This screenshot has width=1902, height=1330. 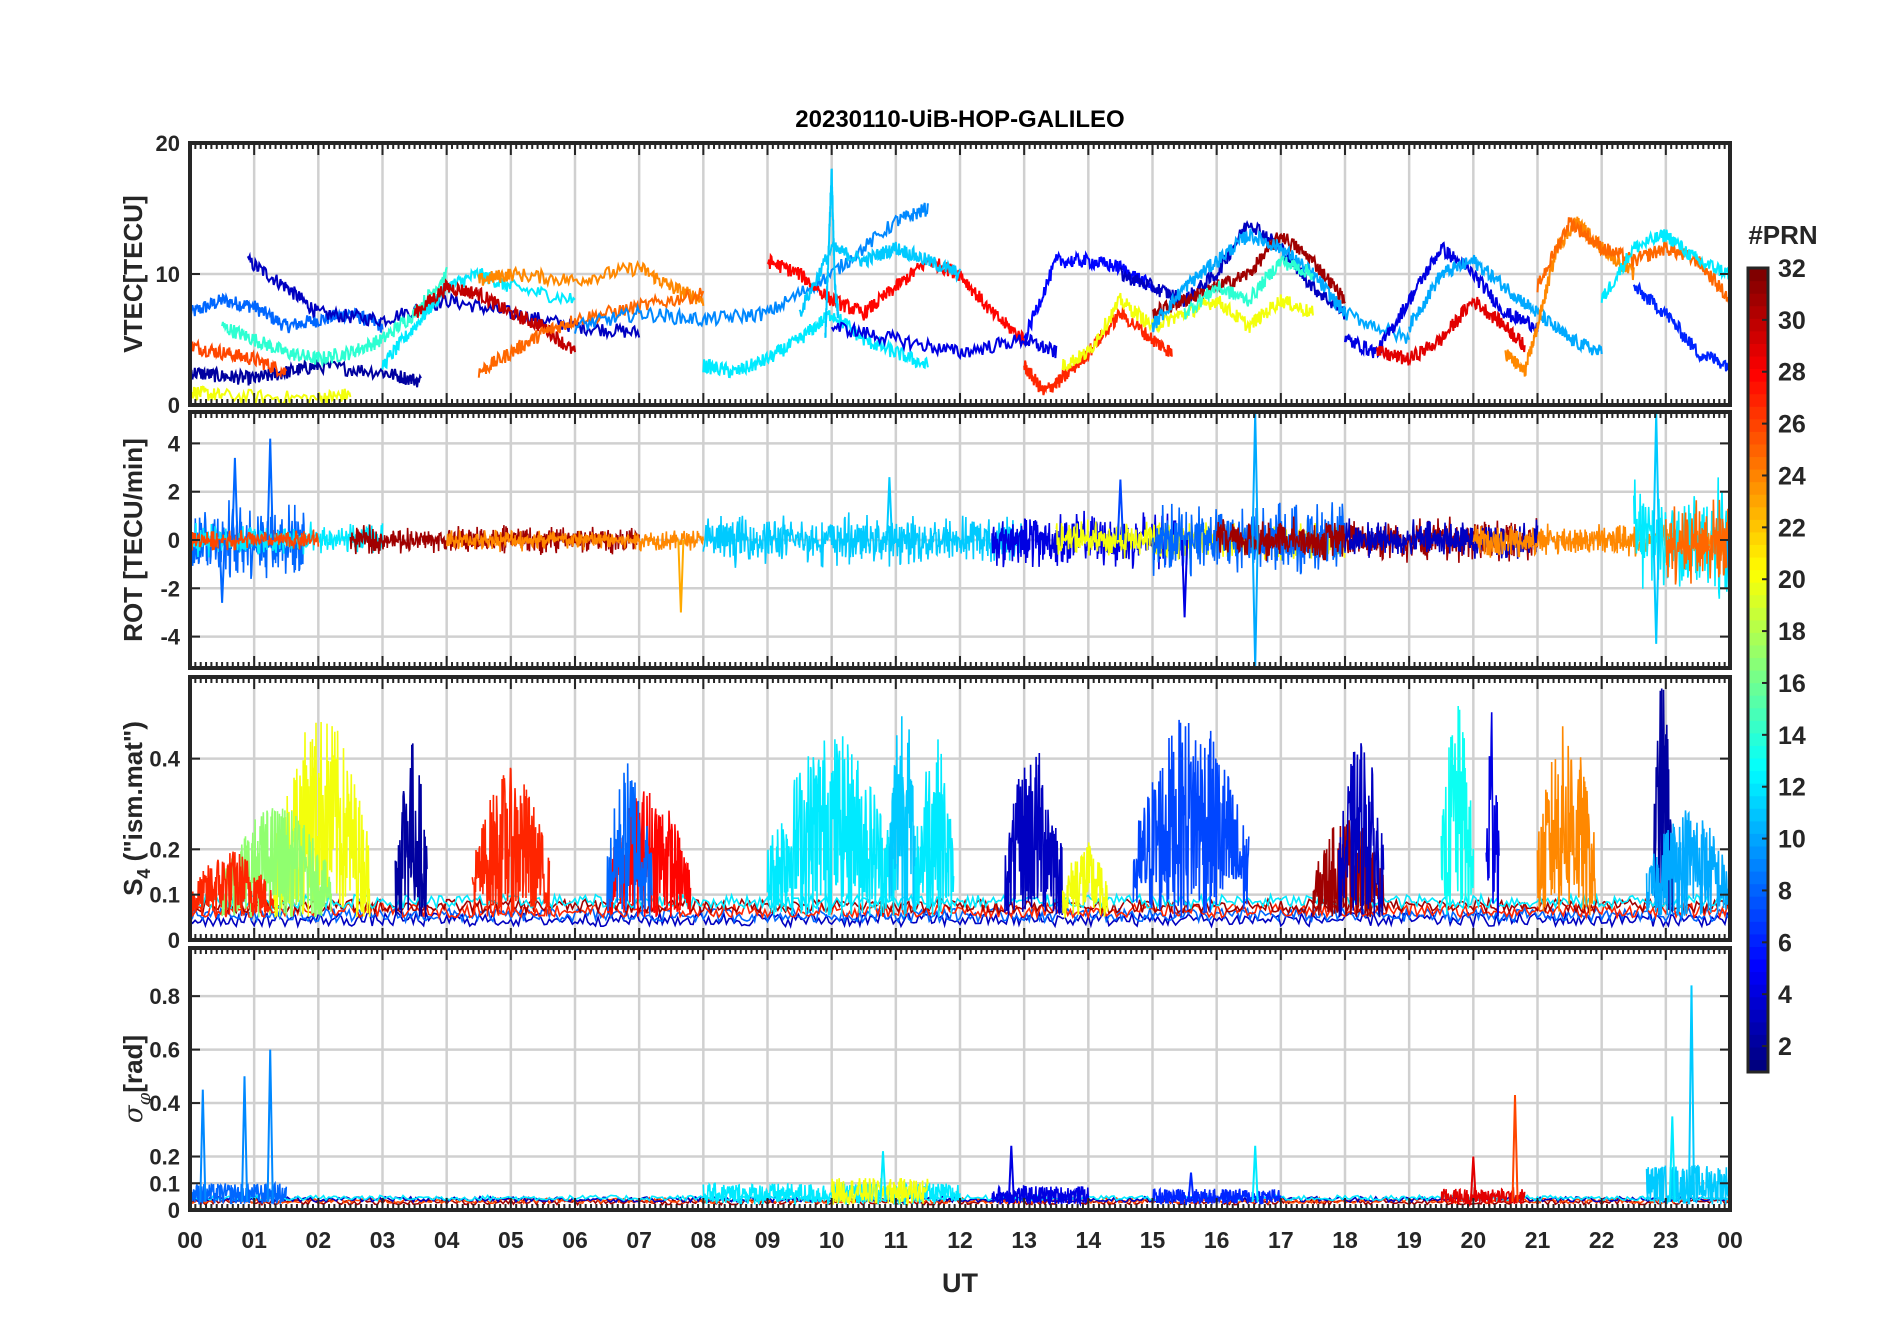 I want to click on x-tick-label: 20, so click(x=1474, y=1240).